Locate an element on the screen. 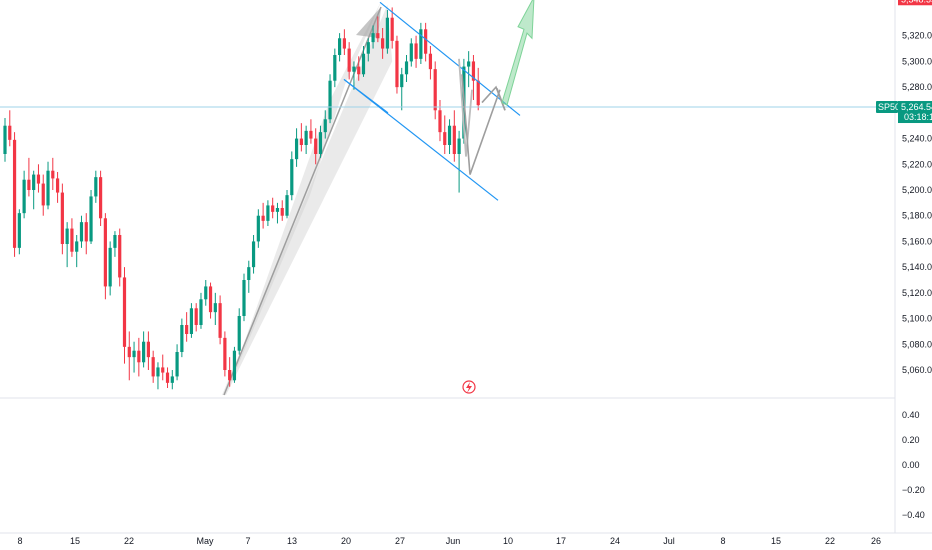 The image size is (932, 550). oscillator-axis: 0.40 0.20 0.00 −0.20 −0.40 is located at coordinates (913, 465).